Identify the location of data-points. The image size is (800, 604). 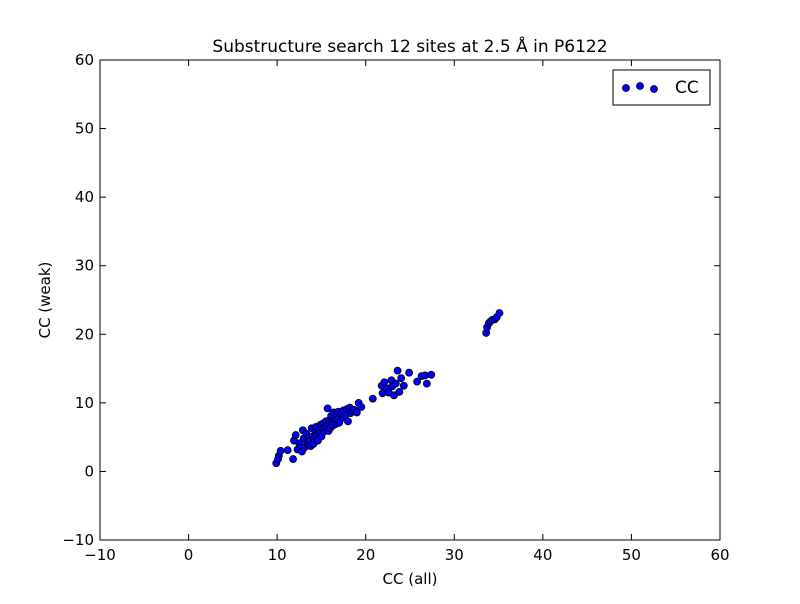
(388, 388).